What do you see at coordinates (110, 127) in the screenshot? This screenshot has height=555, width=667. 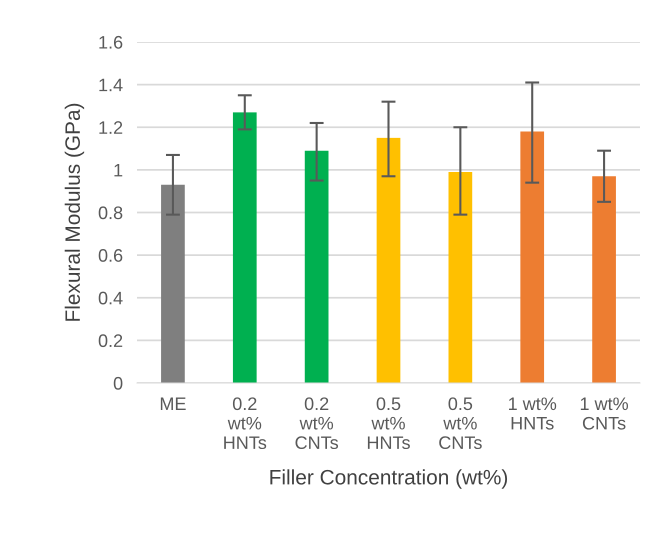 I see `y-tick-label: 1.2` at bounding box center [110, 127].